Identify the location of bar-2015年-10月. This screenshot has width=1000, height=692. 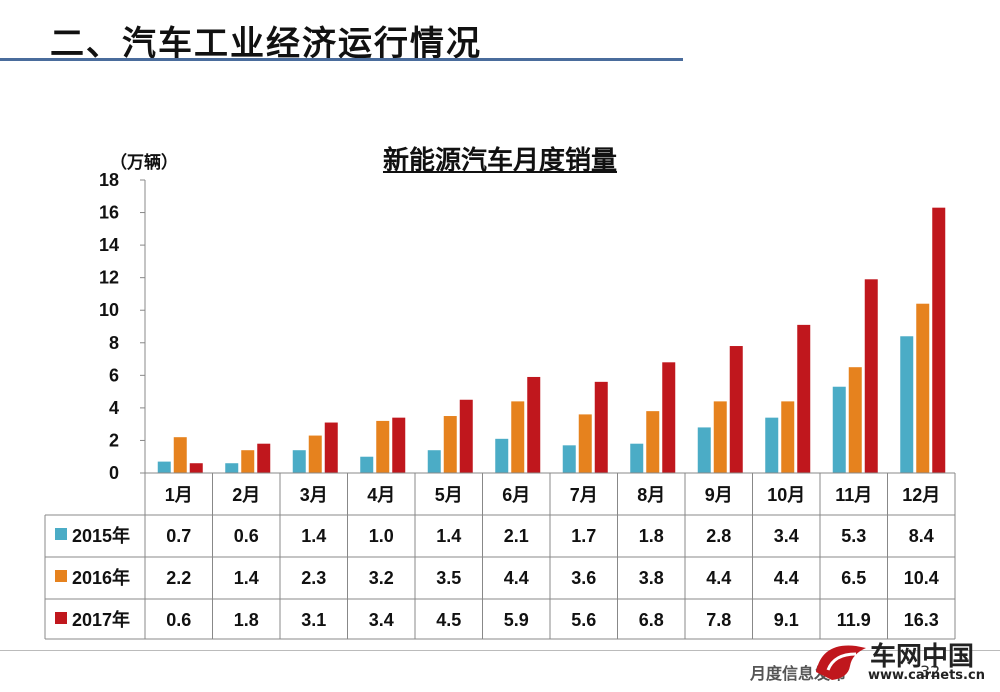
(772, 445).